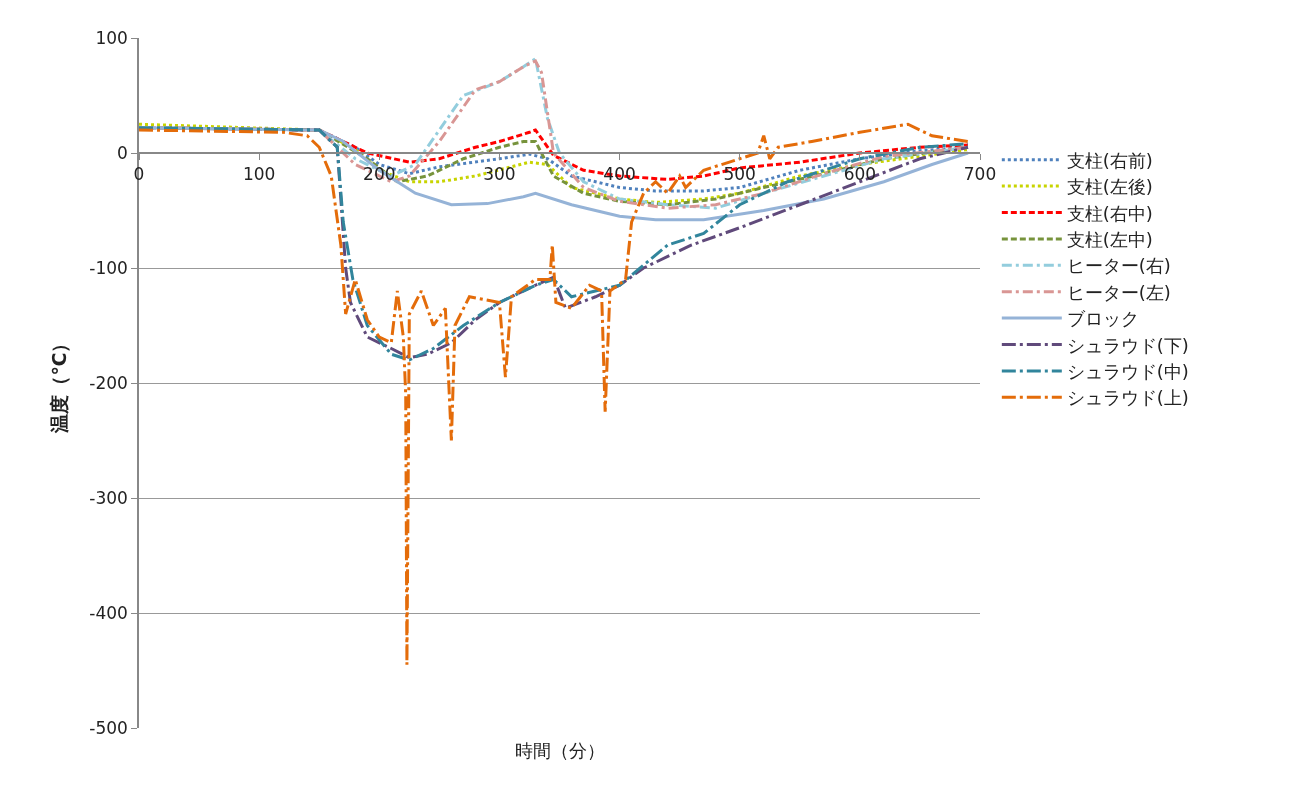  What do you see at coordinates (379, 174) in the screenshot?
I see `x-tick-label: 200` at bounding box center [379, 174].